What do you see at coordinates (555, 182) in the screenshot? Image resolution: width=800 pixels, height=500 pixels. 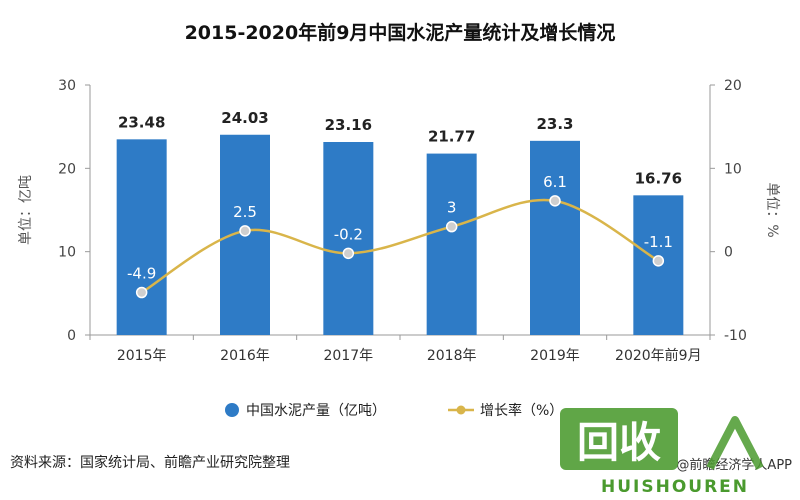 I see `growth-rate-label: 6.1` at bounding box center [555, 182].